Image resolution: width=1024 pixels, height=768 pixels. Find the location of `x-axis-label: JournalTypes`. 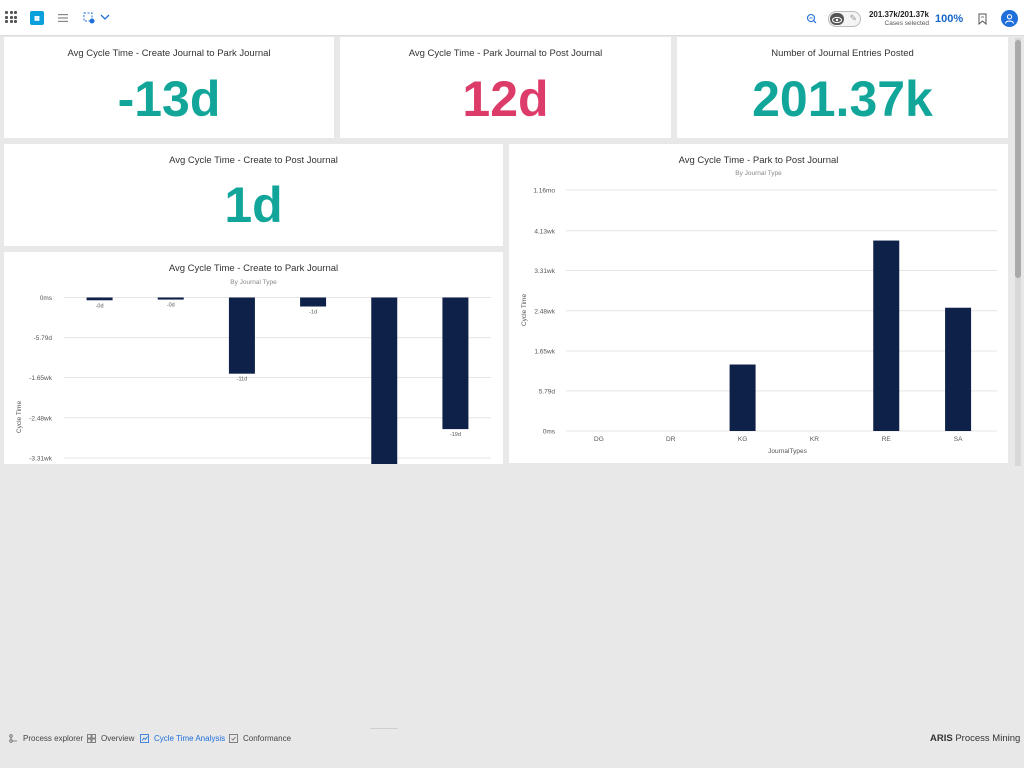

x-axis-label: JournalTypes is located at coordinates (787, 451).